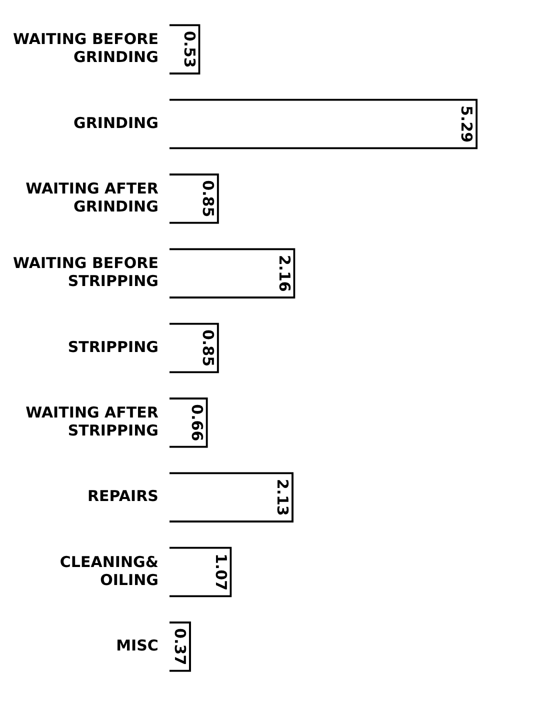 This screenshot has width=539, height=705. Describe the element at coordinates (109, 570) in the screenshot. I see `y-tick-label: CLEANING& OILING` at that location.